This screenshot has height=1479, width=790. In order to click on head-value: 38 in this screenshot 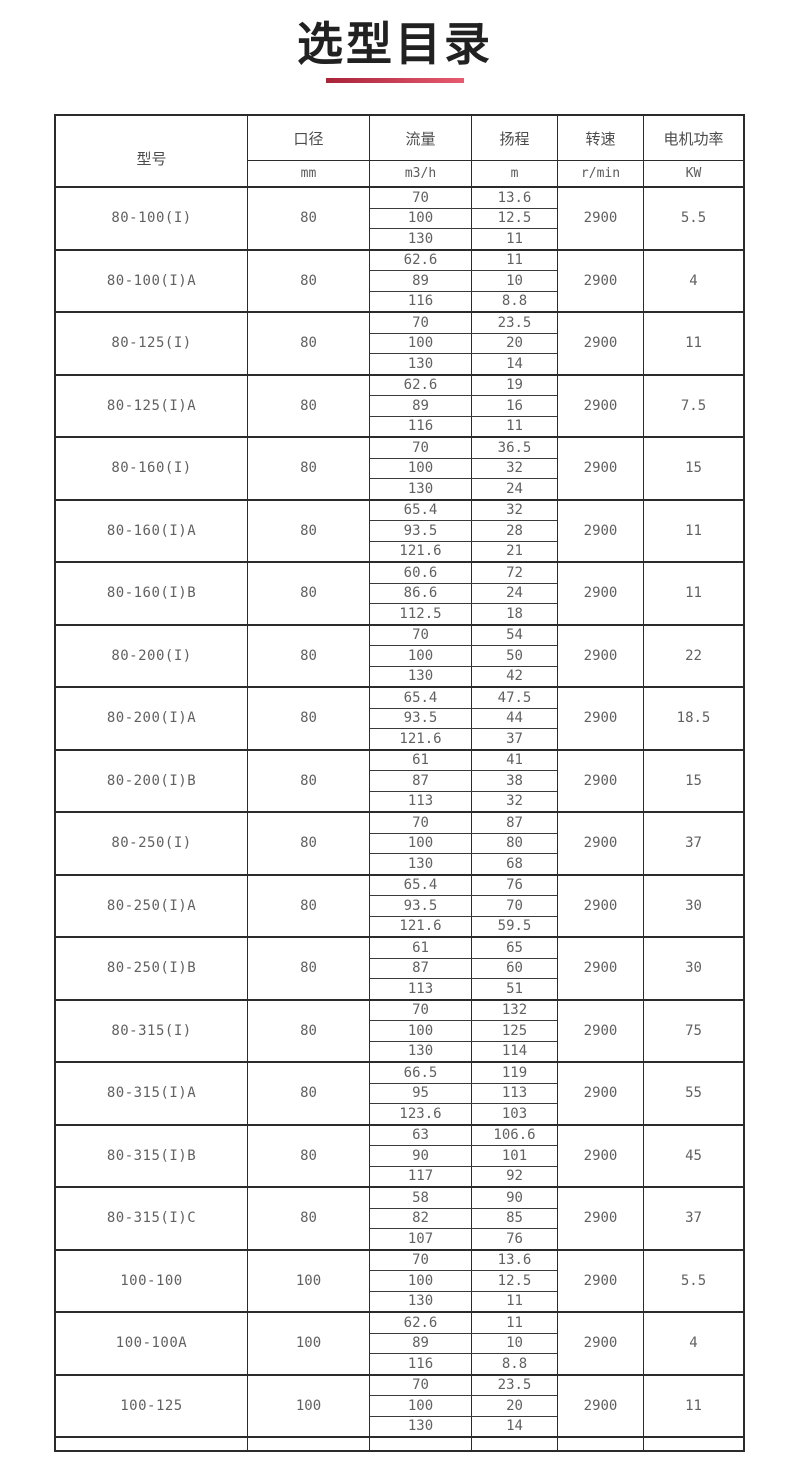, I will do `click(514, 780)`.